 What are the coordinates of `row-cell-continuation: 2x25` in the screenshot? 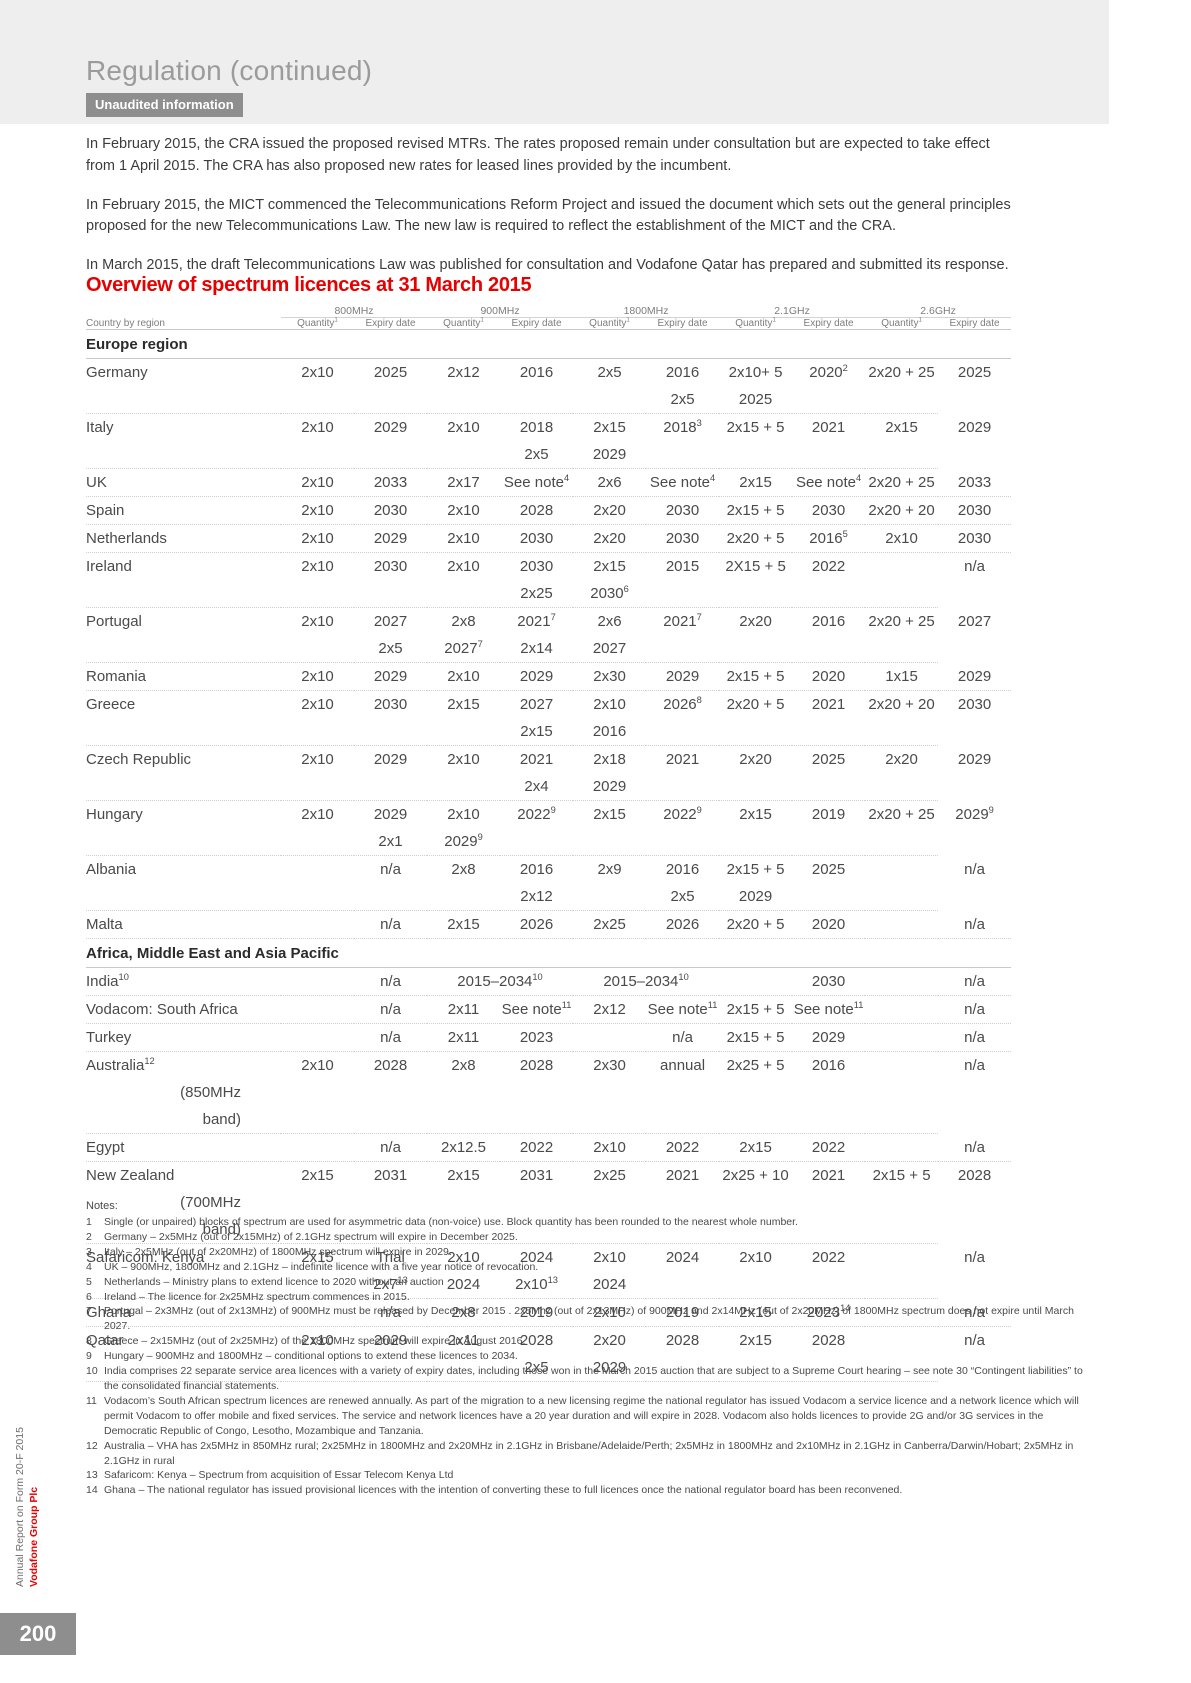 It's located at (537, 594).